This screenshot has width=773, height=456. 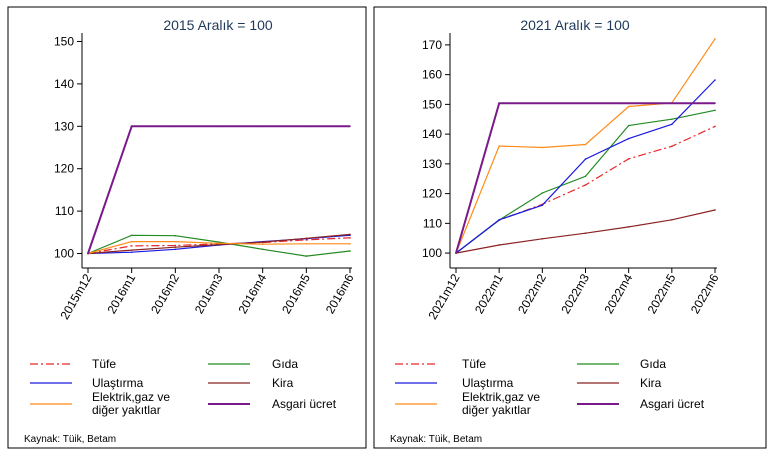 I want to click on y-tick-label: 170, so click(x=432, y=45).